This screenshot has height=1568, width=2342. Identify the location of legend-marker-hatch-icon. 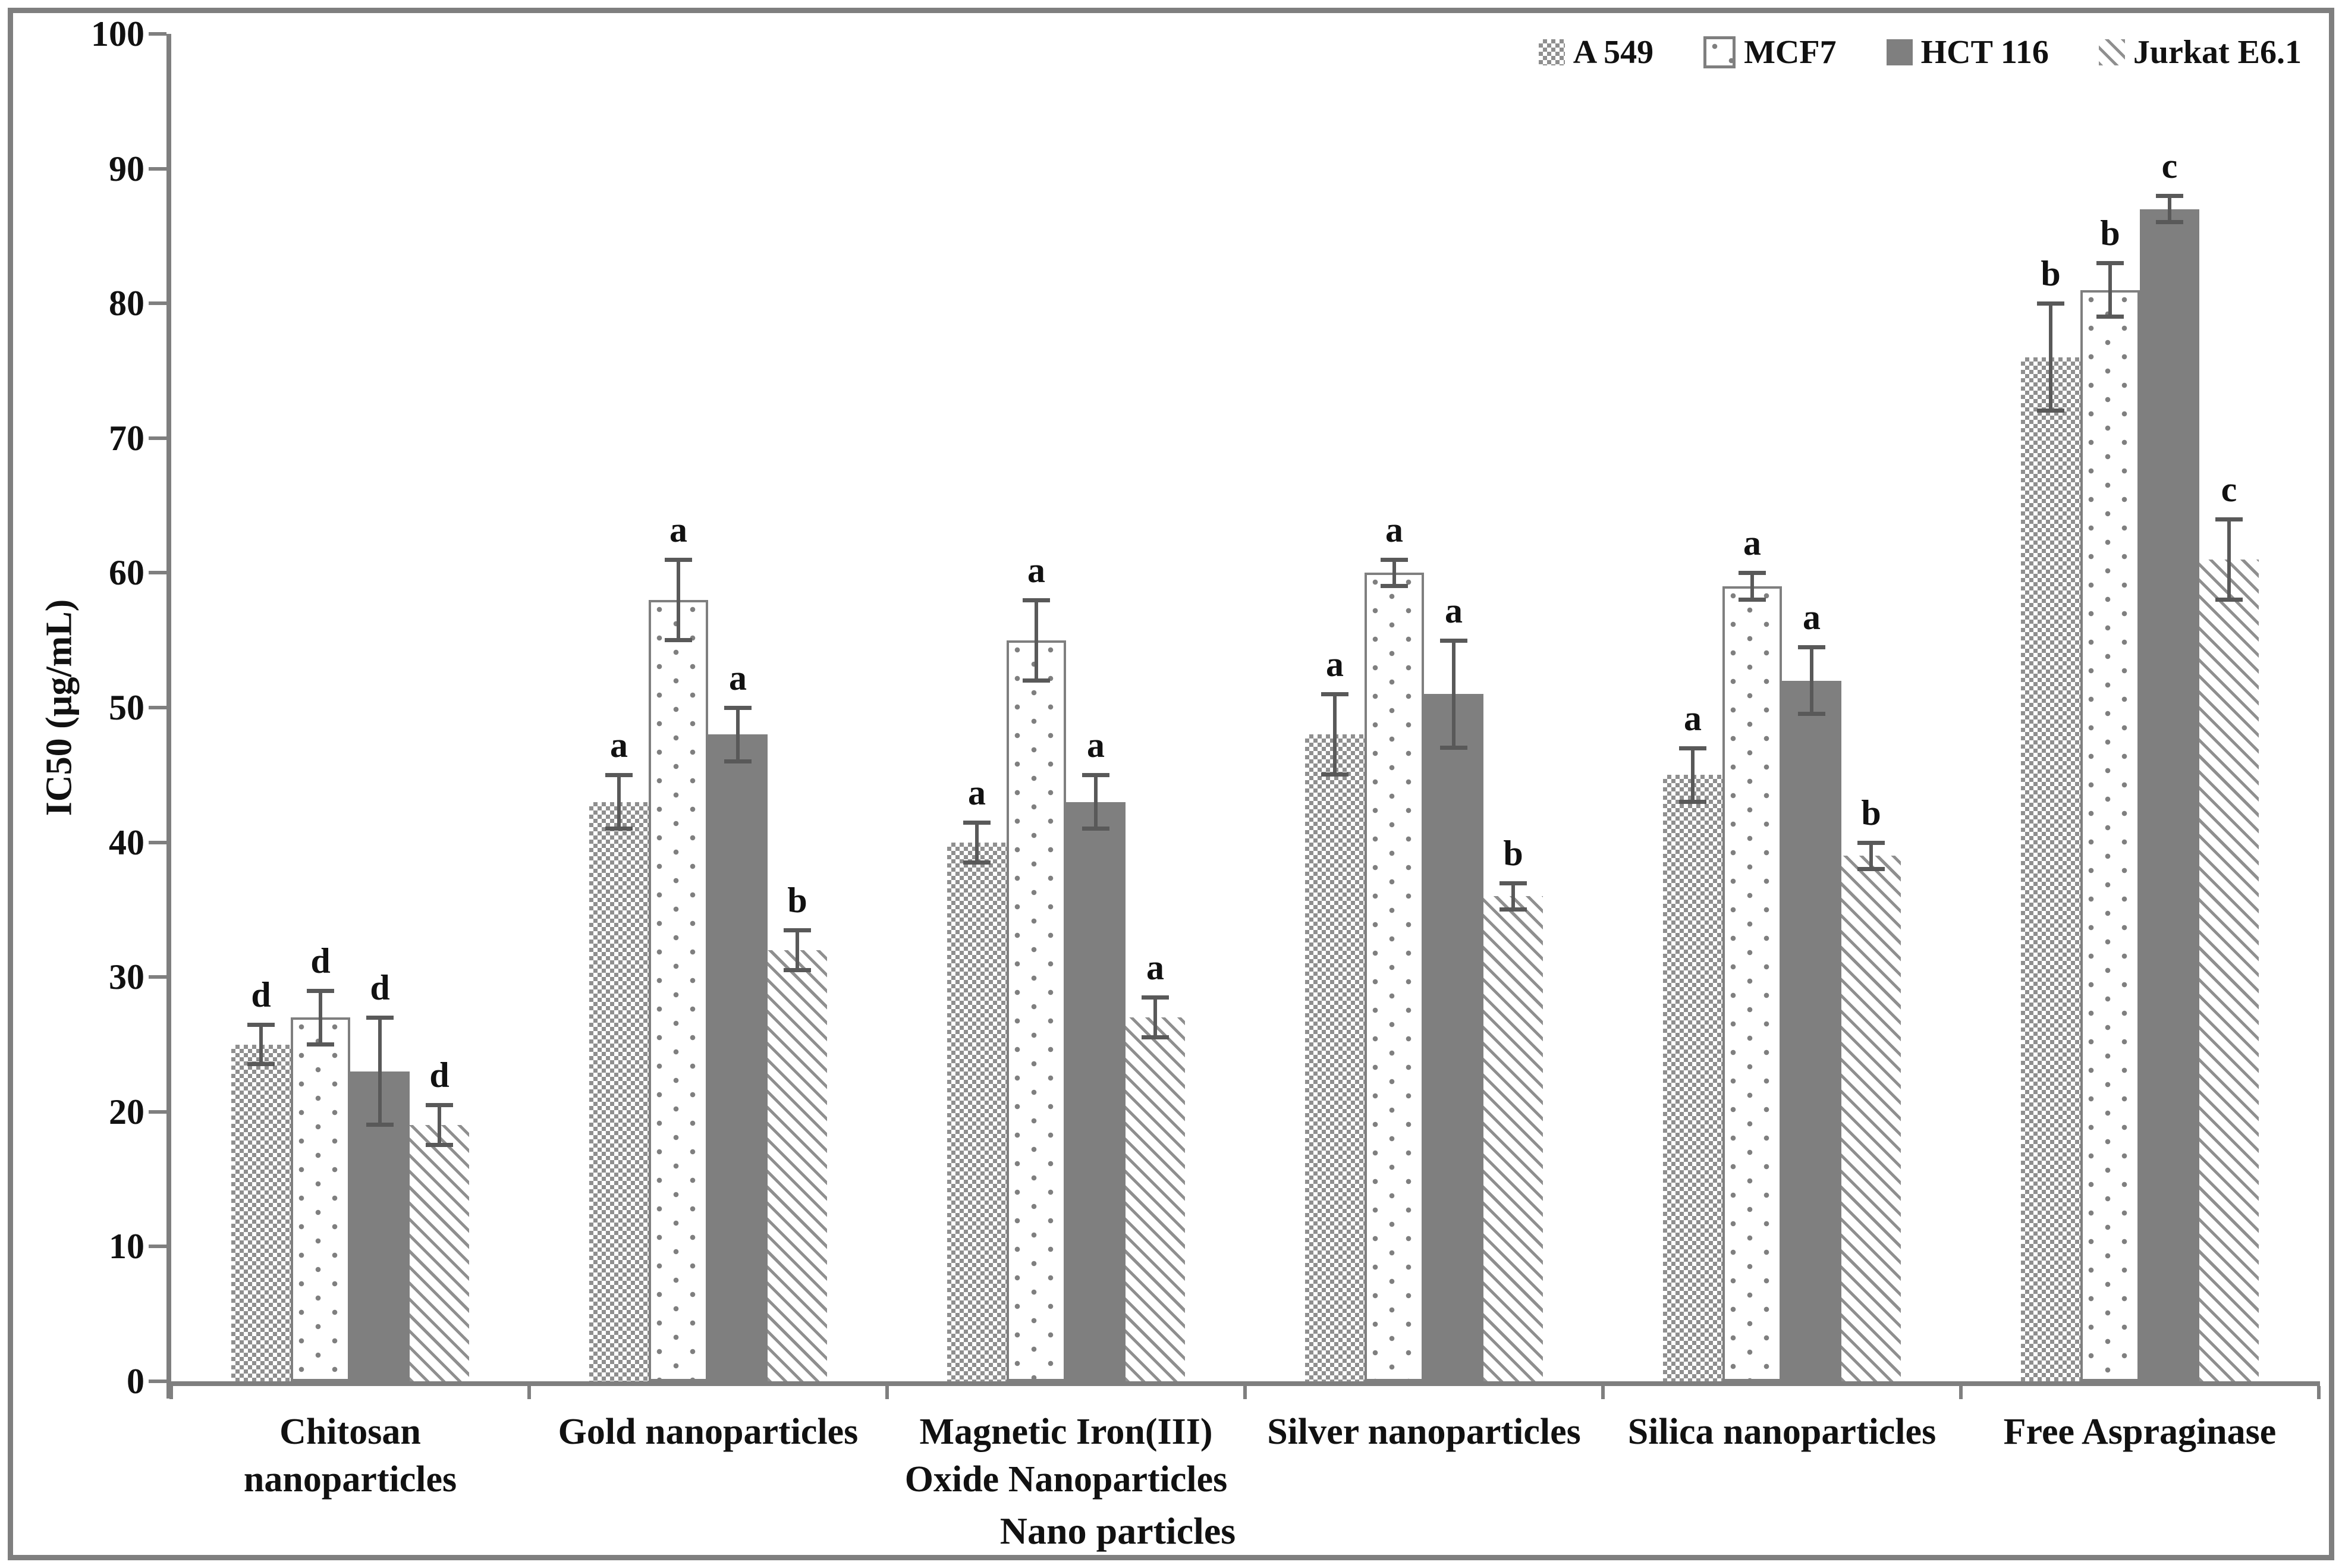
(2111, 52).